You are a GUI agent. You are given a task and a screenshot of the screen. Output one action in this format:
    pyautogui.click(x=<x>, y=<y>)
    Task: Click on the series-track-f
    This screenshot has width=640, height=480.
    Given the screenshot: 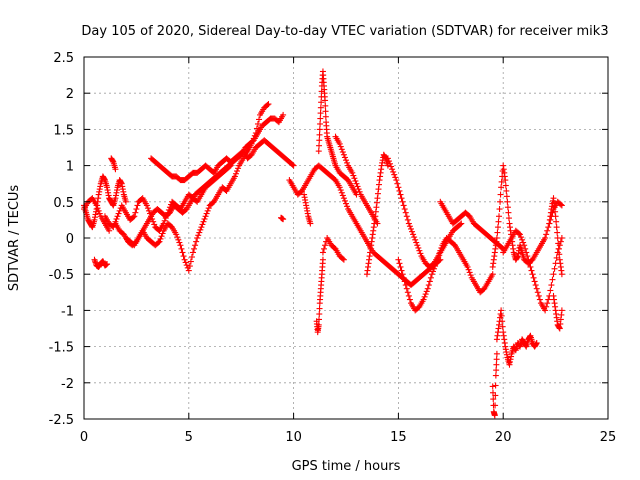 What is the action you would take?
    pyautogui.click(x=197, y=187)
    